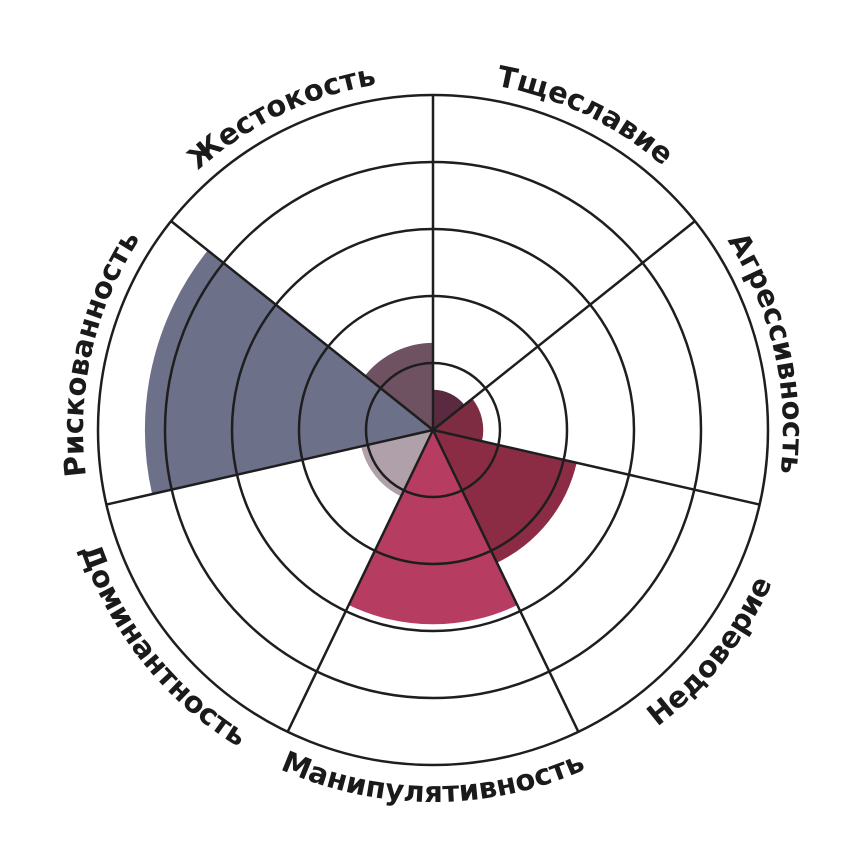 This screenshot has width=864, height=864. I want to click on category-label: Агрессивность, so click(765, 350).